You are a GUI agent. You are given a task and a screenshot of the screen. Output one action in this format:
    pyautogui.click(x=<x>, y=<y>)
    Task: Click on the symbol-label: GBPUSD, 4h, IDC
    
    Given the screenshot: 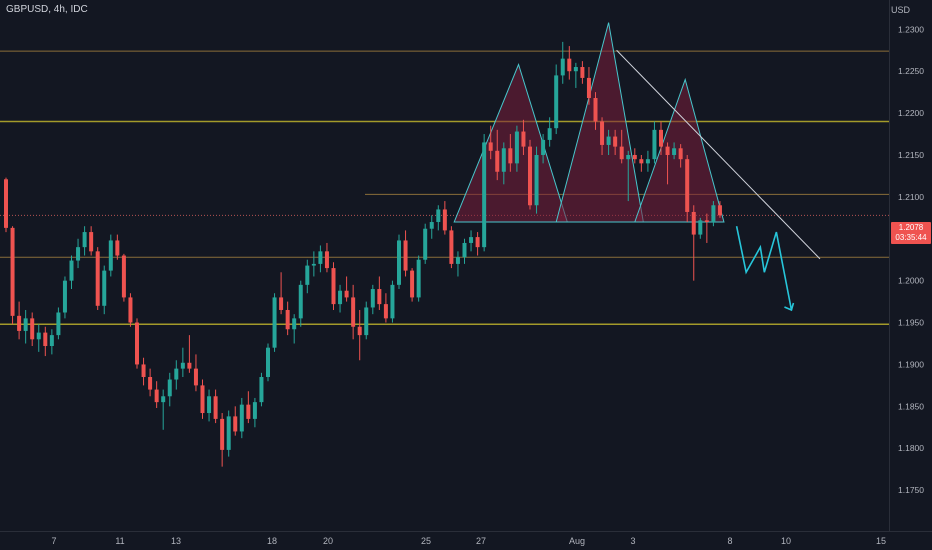 What is the action you would take?
    pyautogui.click(x=47, y=9)
    